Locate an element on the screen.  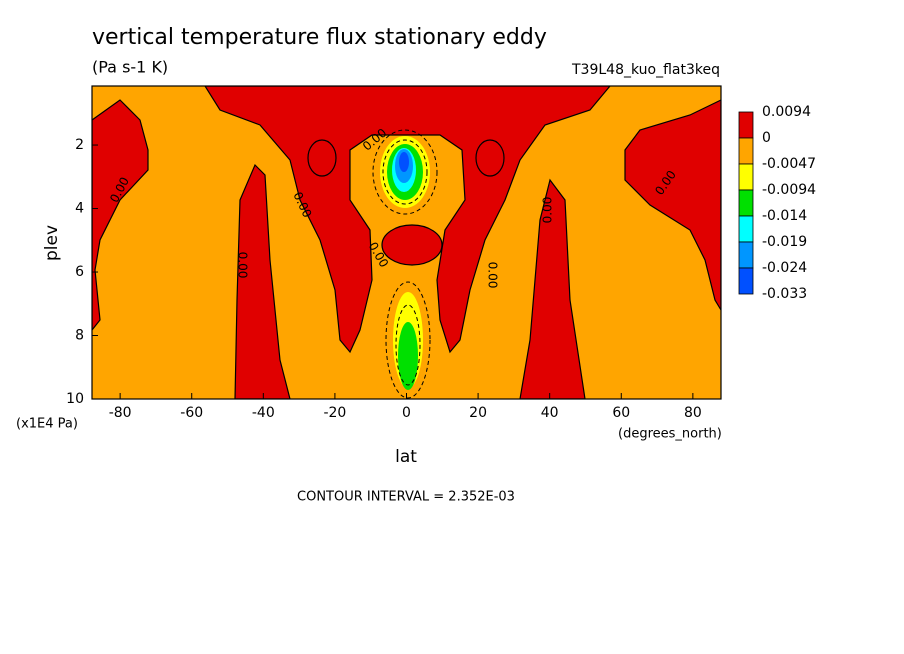
x-tick-label: 80 is located at coordinates (693, 413).